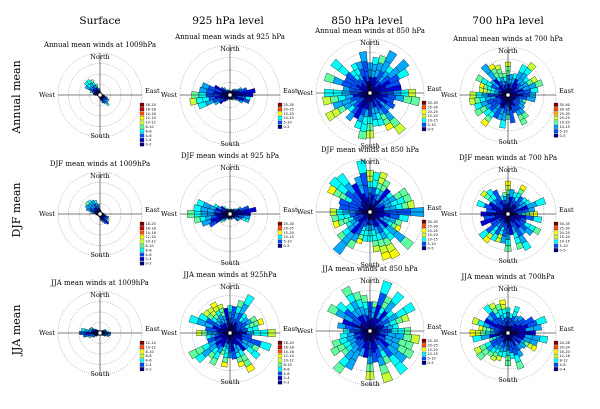 This screenshot has width=600, height=409. What do you see at coordinates (563, 369) in the screenshot?
I see `legend-label: 0–4` at bounding box center [563, 369].